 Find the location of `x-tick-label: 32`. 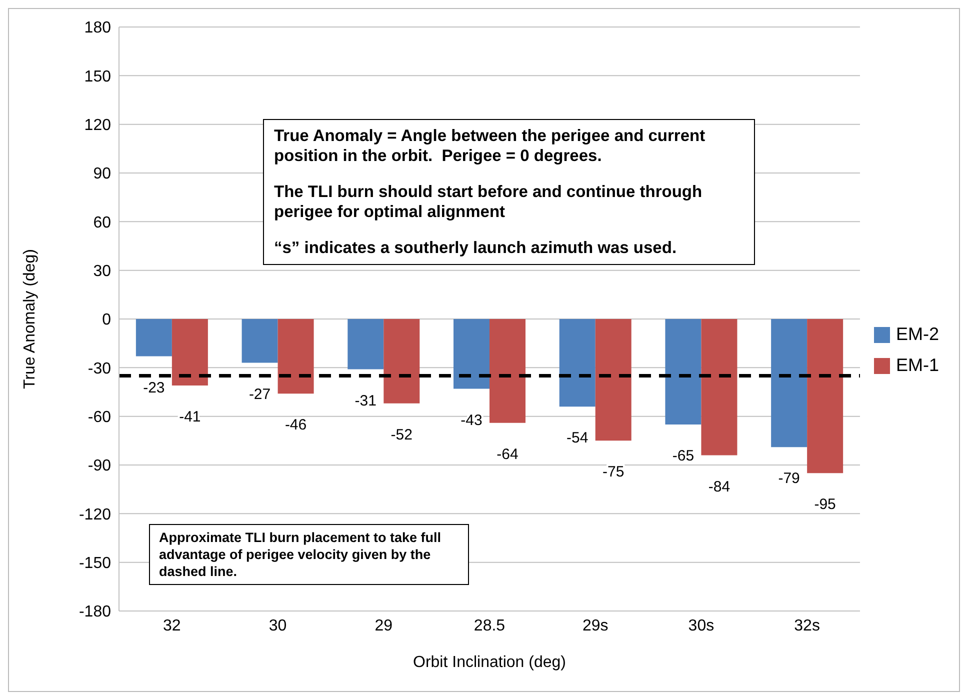

x-tick-label: 32 is located at coordinates (172, 625).